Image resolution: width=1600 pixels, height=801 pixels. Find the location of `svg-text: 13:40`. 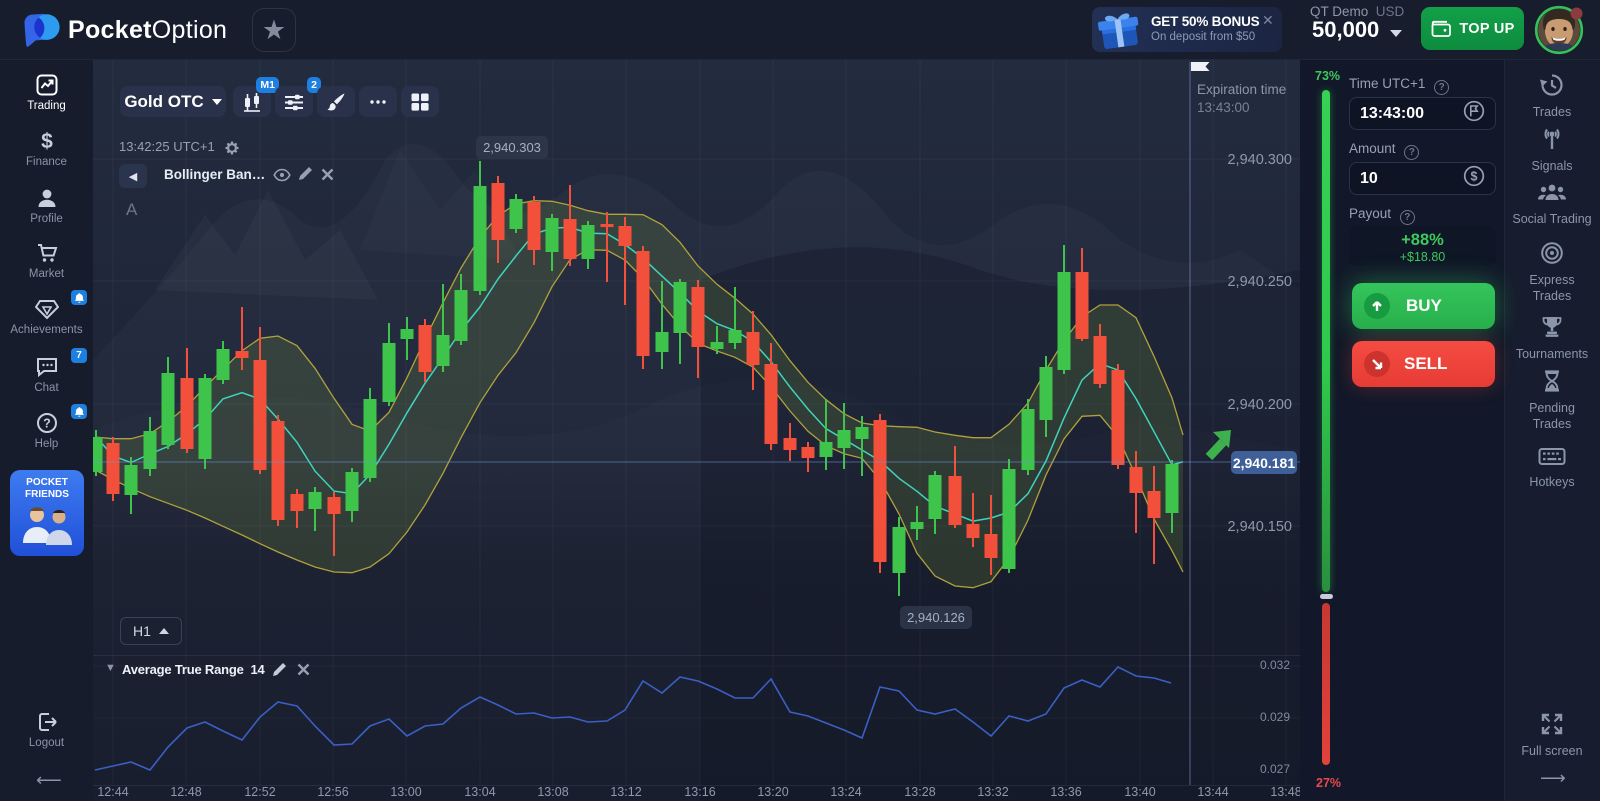

svg-text: 13:40 is located at coordinates (1139, 792).